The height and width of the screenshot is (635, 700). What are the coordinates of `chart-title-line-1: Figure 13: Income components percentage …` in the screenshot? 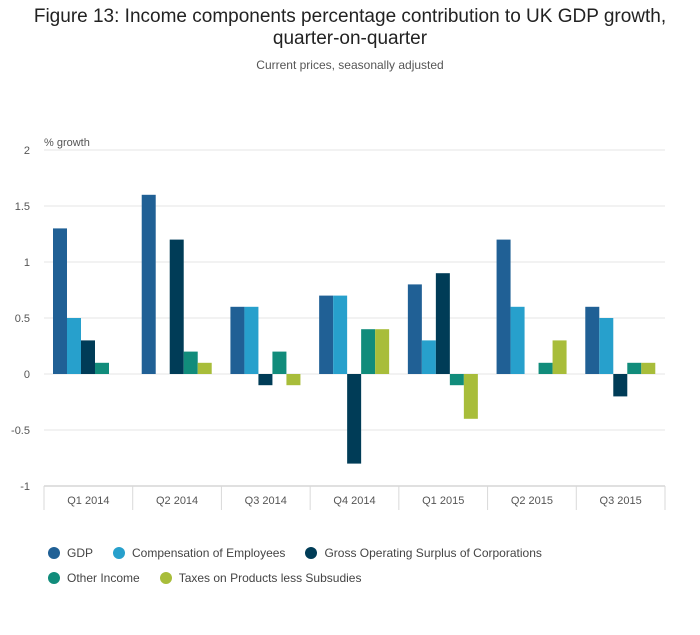 It's located at (350, 16).